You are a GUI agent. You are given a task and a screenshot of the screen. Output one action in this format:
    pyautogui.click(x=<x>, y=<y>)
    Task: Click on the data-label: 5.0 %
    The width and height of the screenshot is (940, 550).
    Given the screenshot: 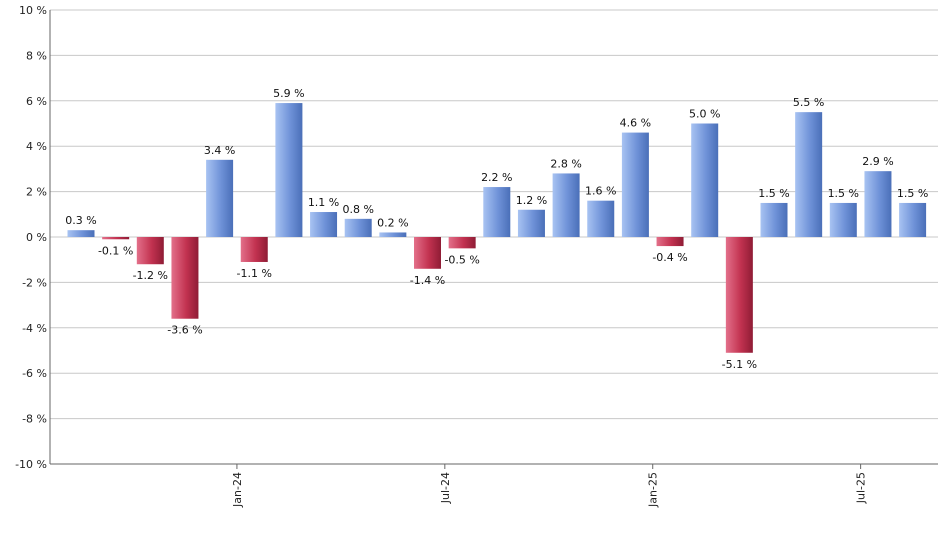 What is the action you would take?
    pyautogui.click(x=704, y=114)
    